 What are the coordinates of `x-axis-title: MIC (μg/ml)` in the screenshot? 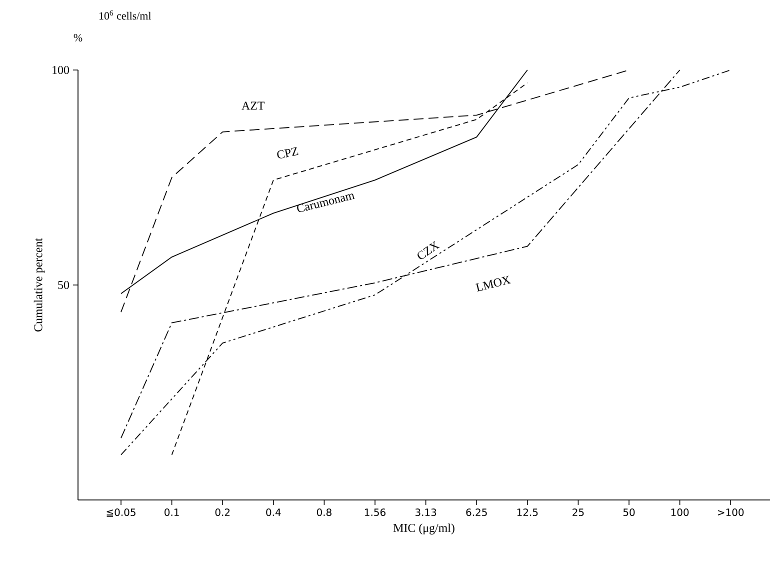 It's located at (423, 529).